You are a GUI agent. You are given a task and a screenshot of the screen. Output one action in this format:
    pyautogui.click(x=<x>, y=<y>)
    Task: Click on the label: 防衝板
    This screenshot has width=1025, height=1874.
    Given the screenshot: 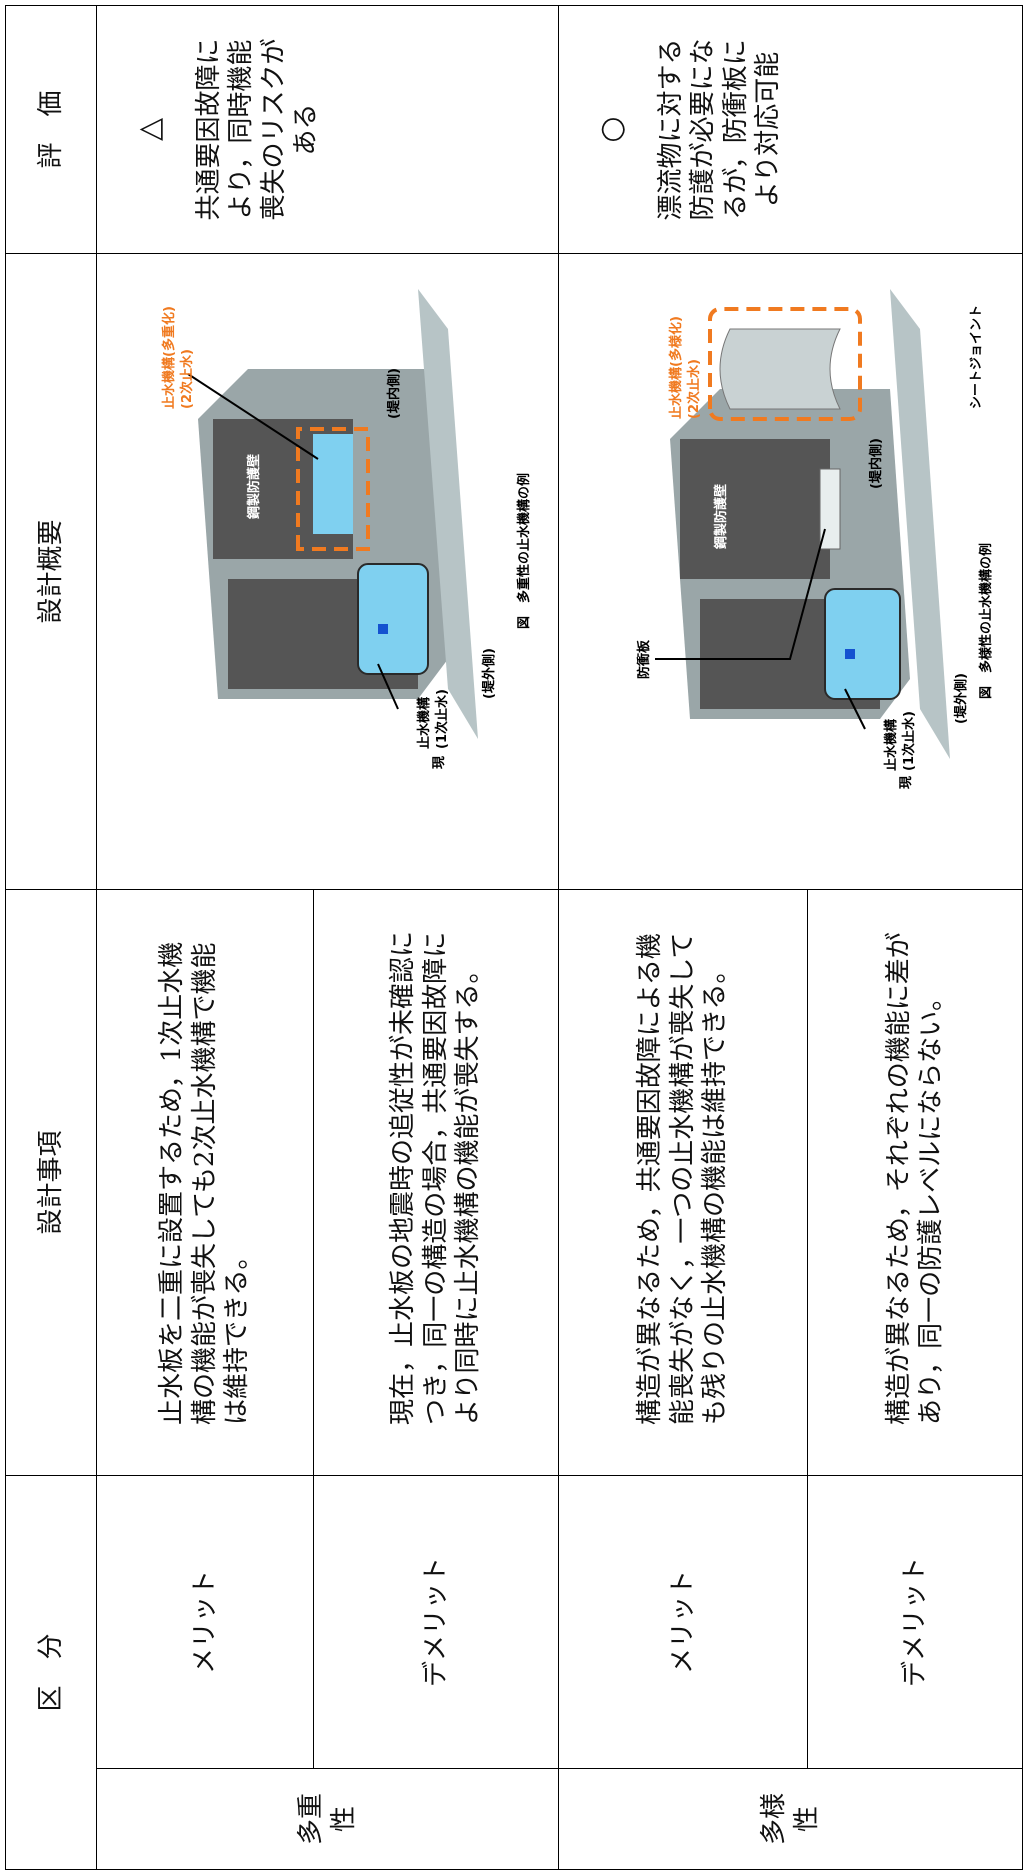 What is the action you would take?
    pyautogui.click(x=644, y=659)
    